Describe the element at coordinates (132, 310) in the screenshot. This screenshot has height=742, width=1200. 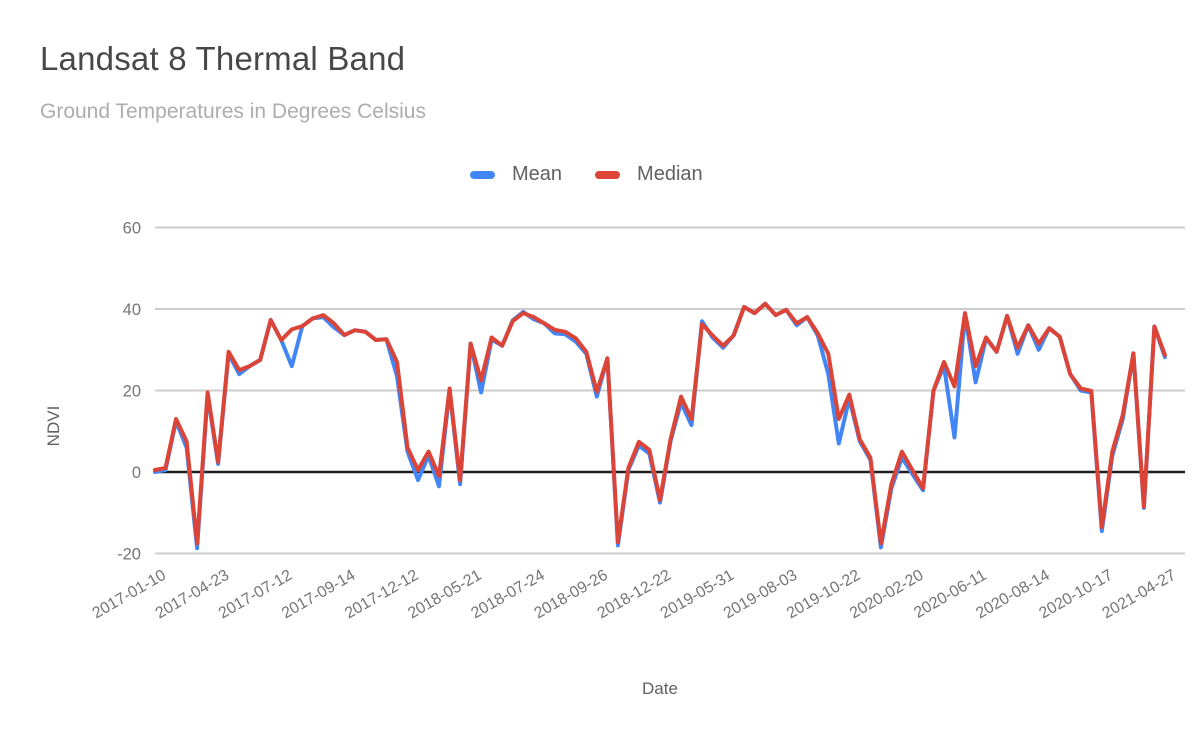
I see `y-tick-label: 40` at that location.